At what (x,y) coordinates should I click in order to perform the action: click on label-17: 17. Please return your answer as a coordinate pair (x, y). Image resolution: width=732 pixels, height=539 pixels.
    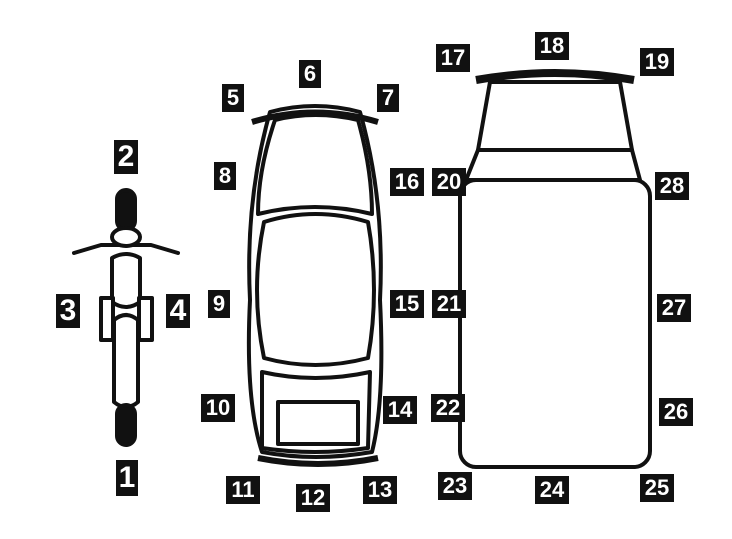
    Looking at the image, I should click on (453, 57).